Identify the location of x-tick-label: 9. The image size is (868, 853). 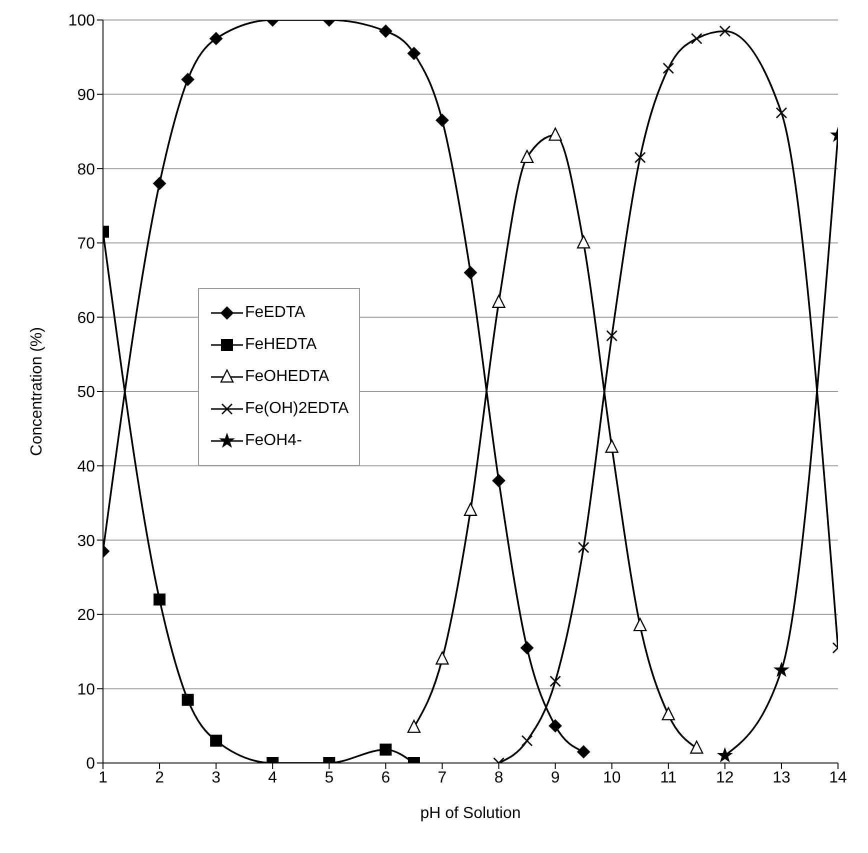
(555, 777).